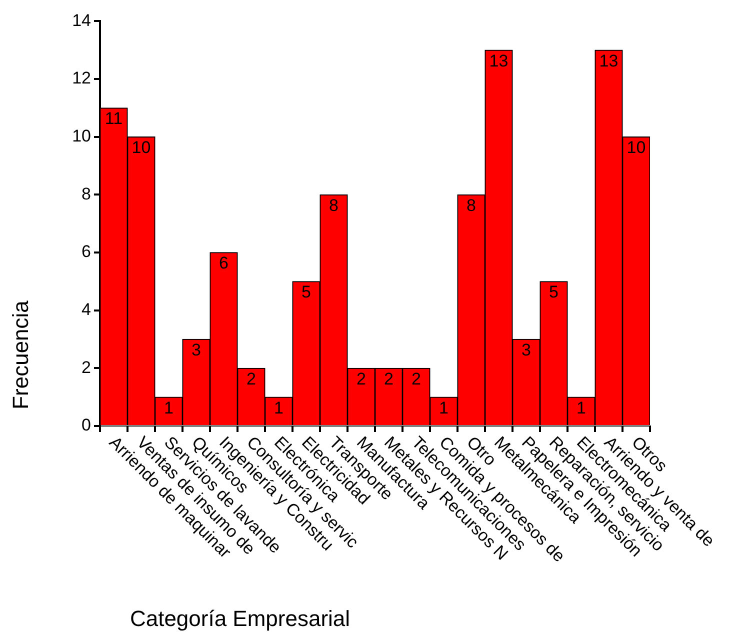 The image size is (749, 641). I want to click on x-axis-title: Categoría Empresarial, so click(240, 619).